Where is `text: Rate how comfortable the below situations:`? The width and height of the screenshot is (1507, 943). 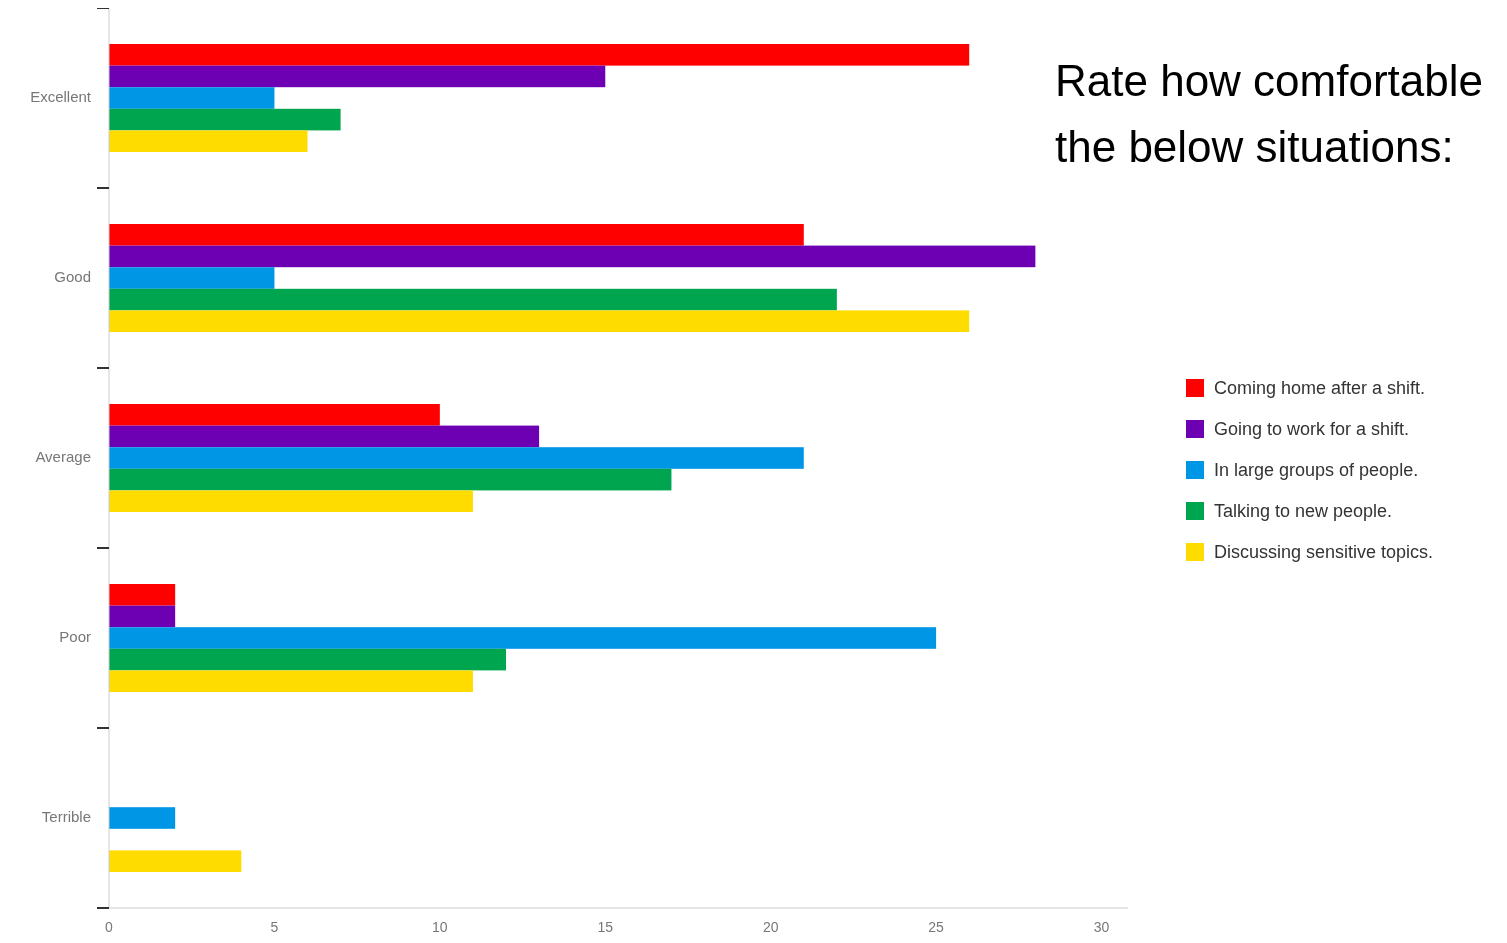
text: Rate how comfortable the below situations: is located at coordinates (1269, 113).